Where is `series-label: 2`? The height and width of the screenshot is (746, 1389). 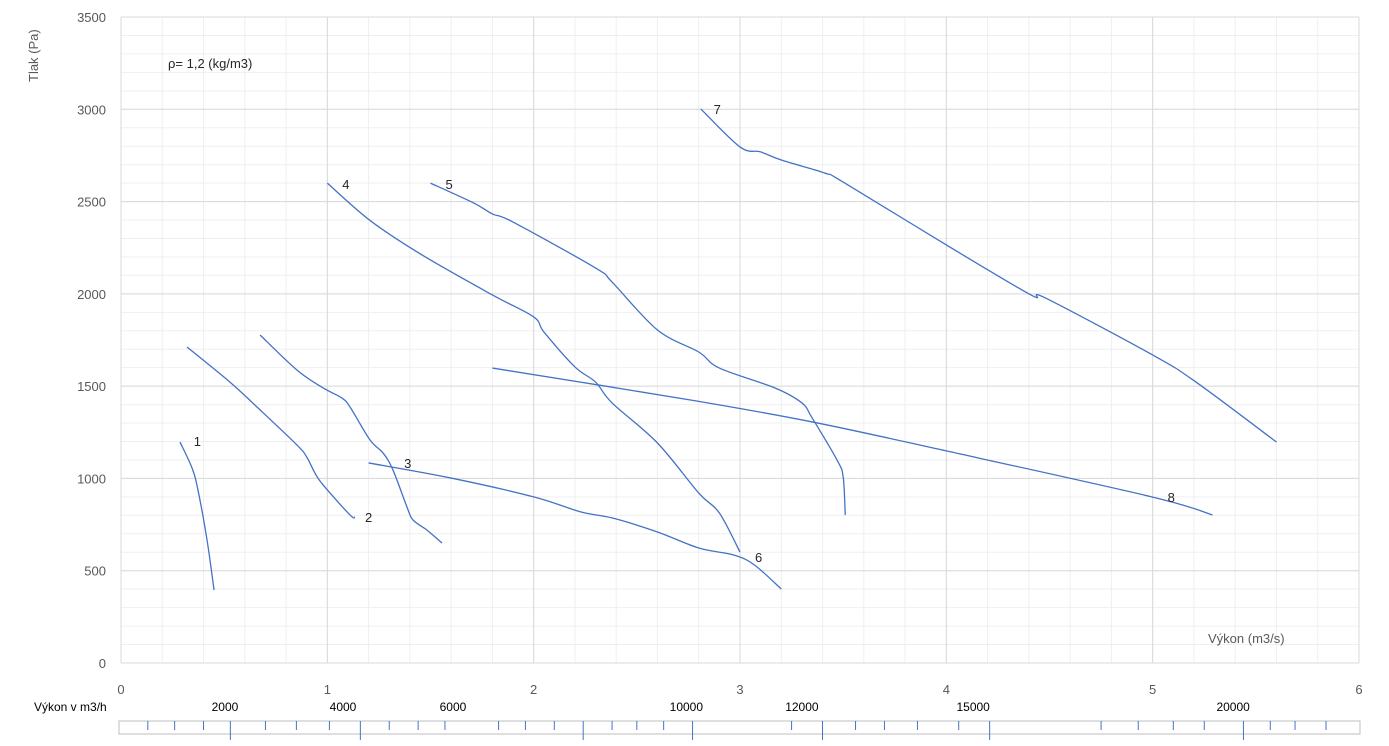
series-label: 2 is located at coordinates (368, 517).